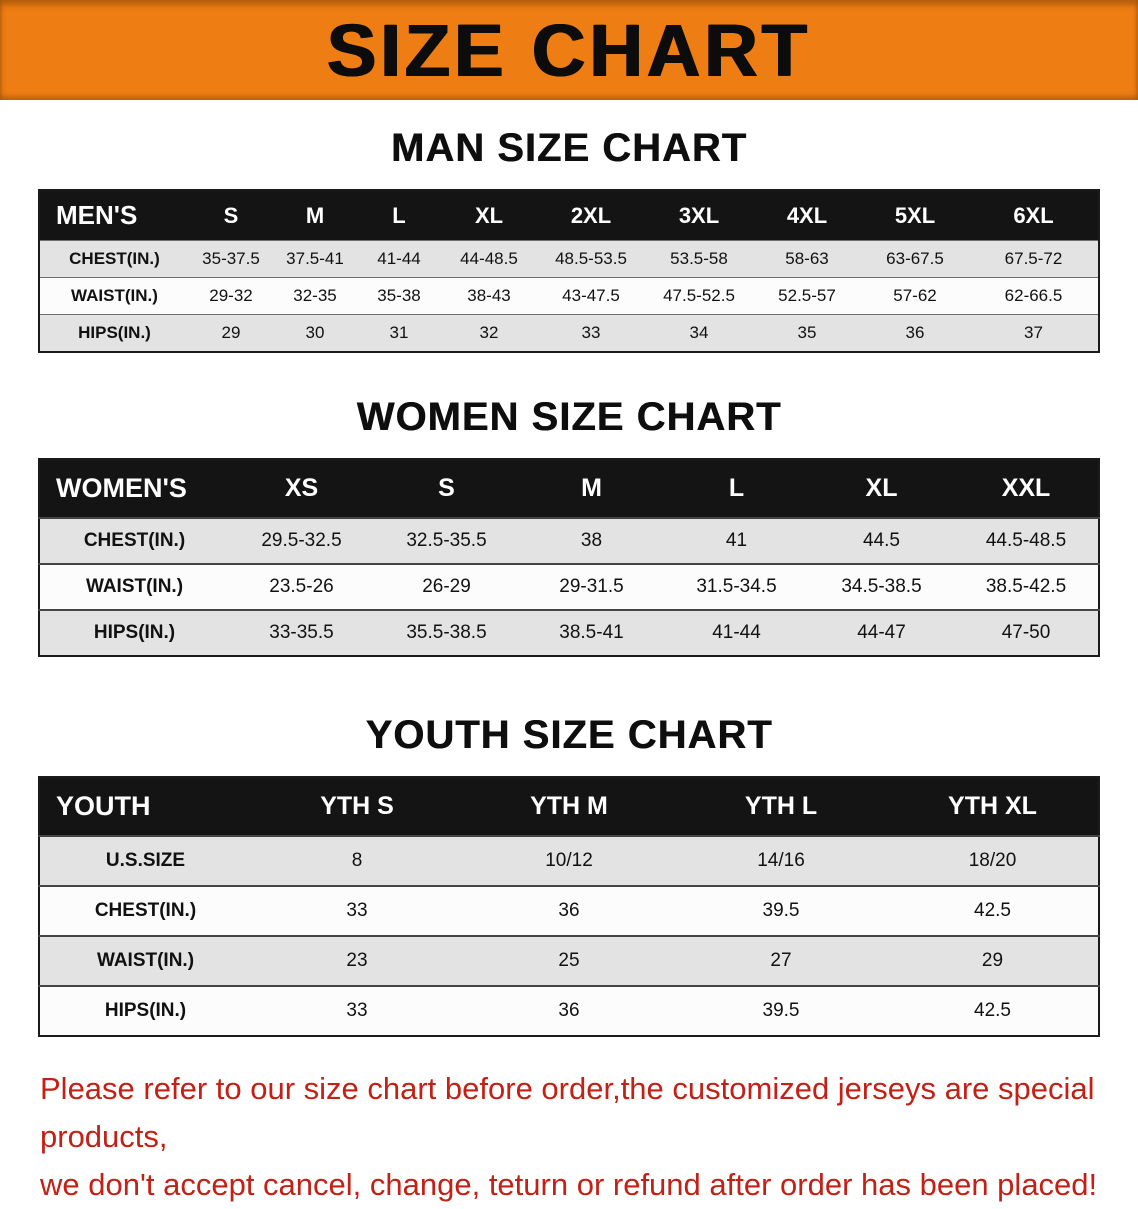 The width and height of the screenshot is (1138, 1209). What do you see at coordinates (736, 540) in the screenshot?
I see `women-cell: 41` at bounding box center [736, 540].